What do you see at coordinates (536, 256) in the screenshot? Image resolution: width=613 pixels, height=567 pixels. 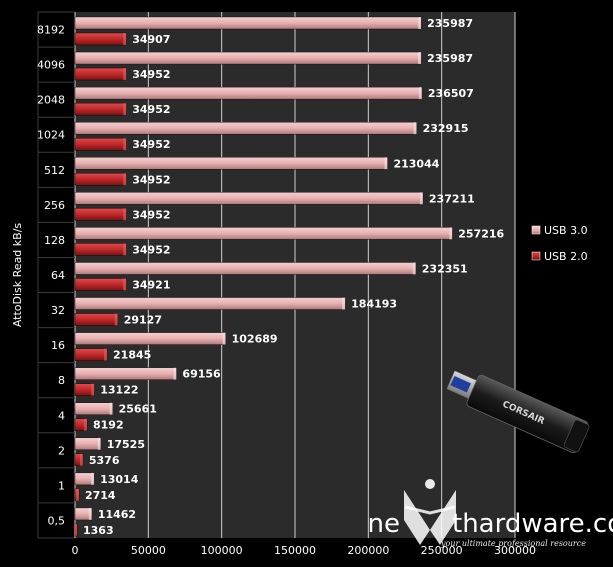 I see `legend-swatch-usb2` at bounding box center [536, 256].